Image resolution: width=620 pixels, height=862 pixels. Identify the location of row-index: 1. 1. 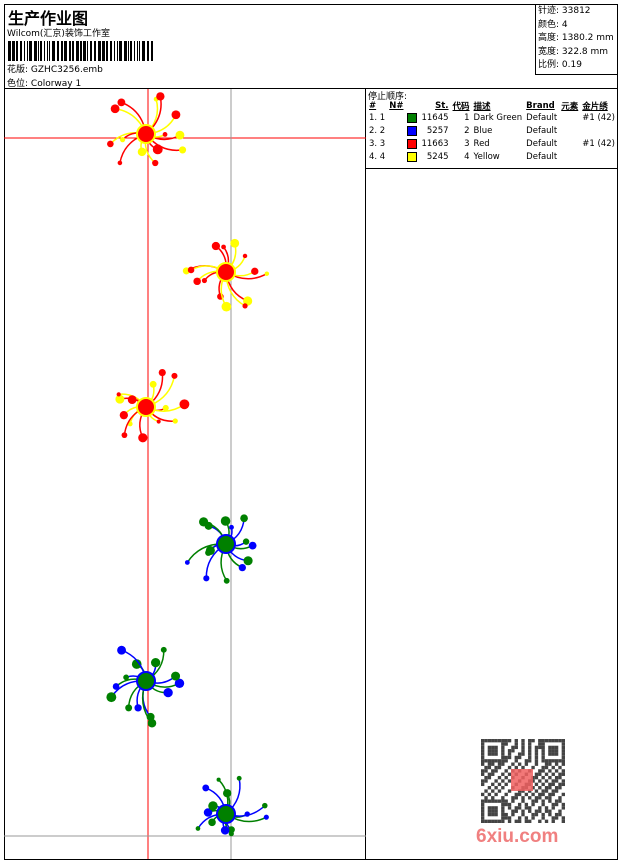
(377, 118).